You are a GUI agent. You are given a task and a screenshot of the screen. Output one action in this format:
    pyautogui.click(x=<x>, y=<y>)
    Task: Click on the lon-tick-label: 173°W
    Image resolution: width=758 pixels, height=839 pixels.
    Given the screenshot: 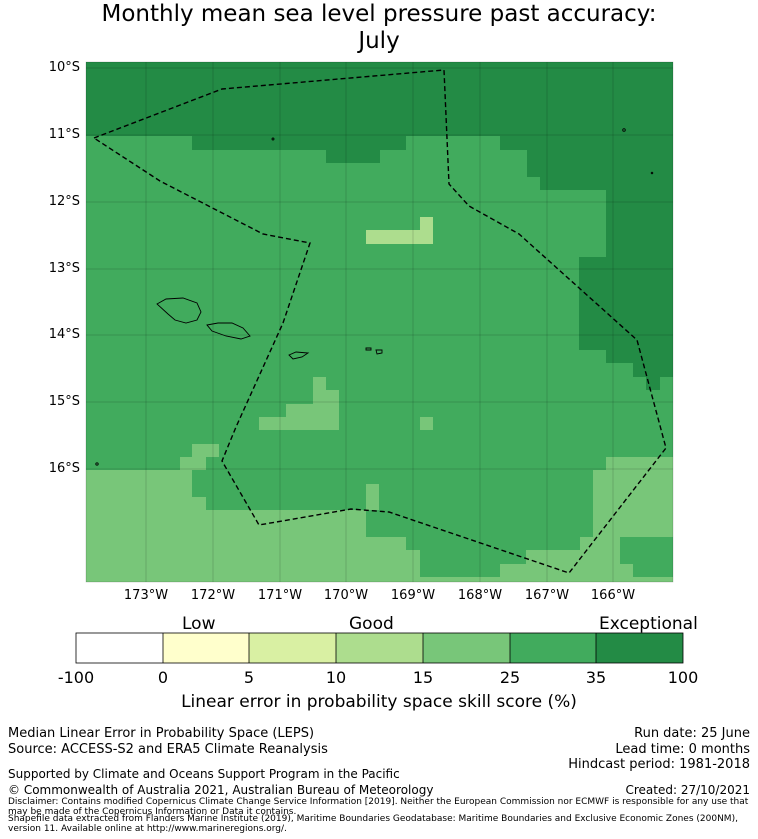 What is the action you would take?
    pyautogui.click(x=146, y=595)
    